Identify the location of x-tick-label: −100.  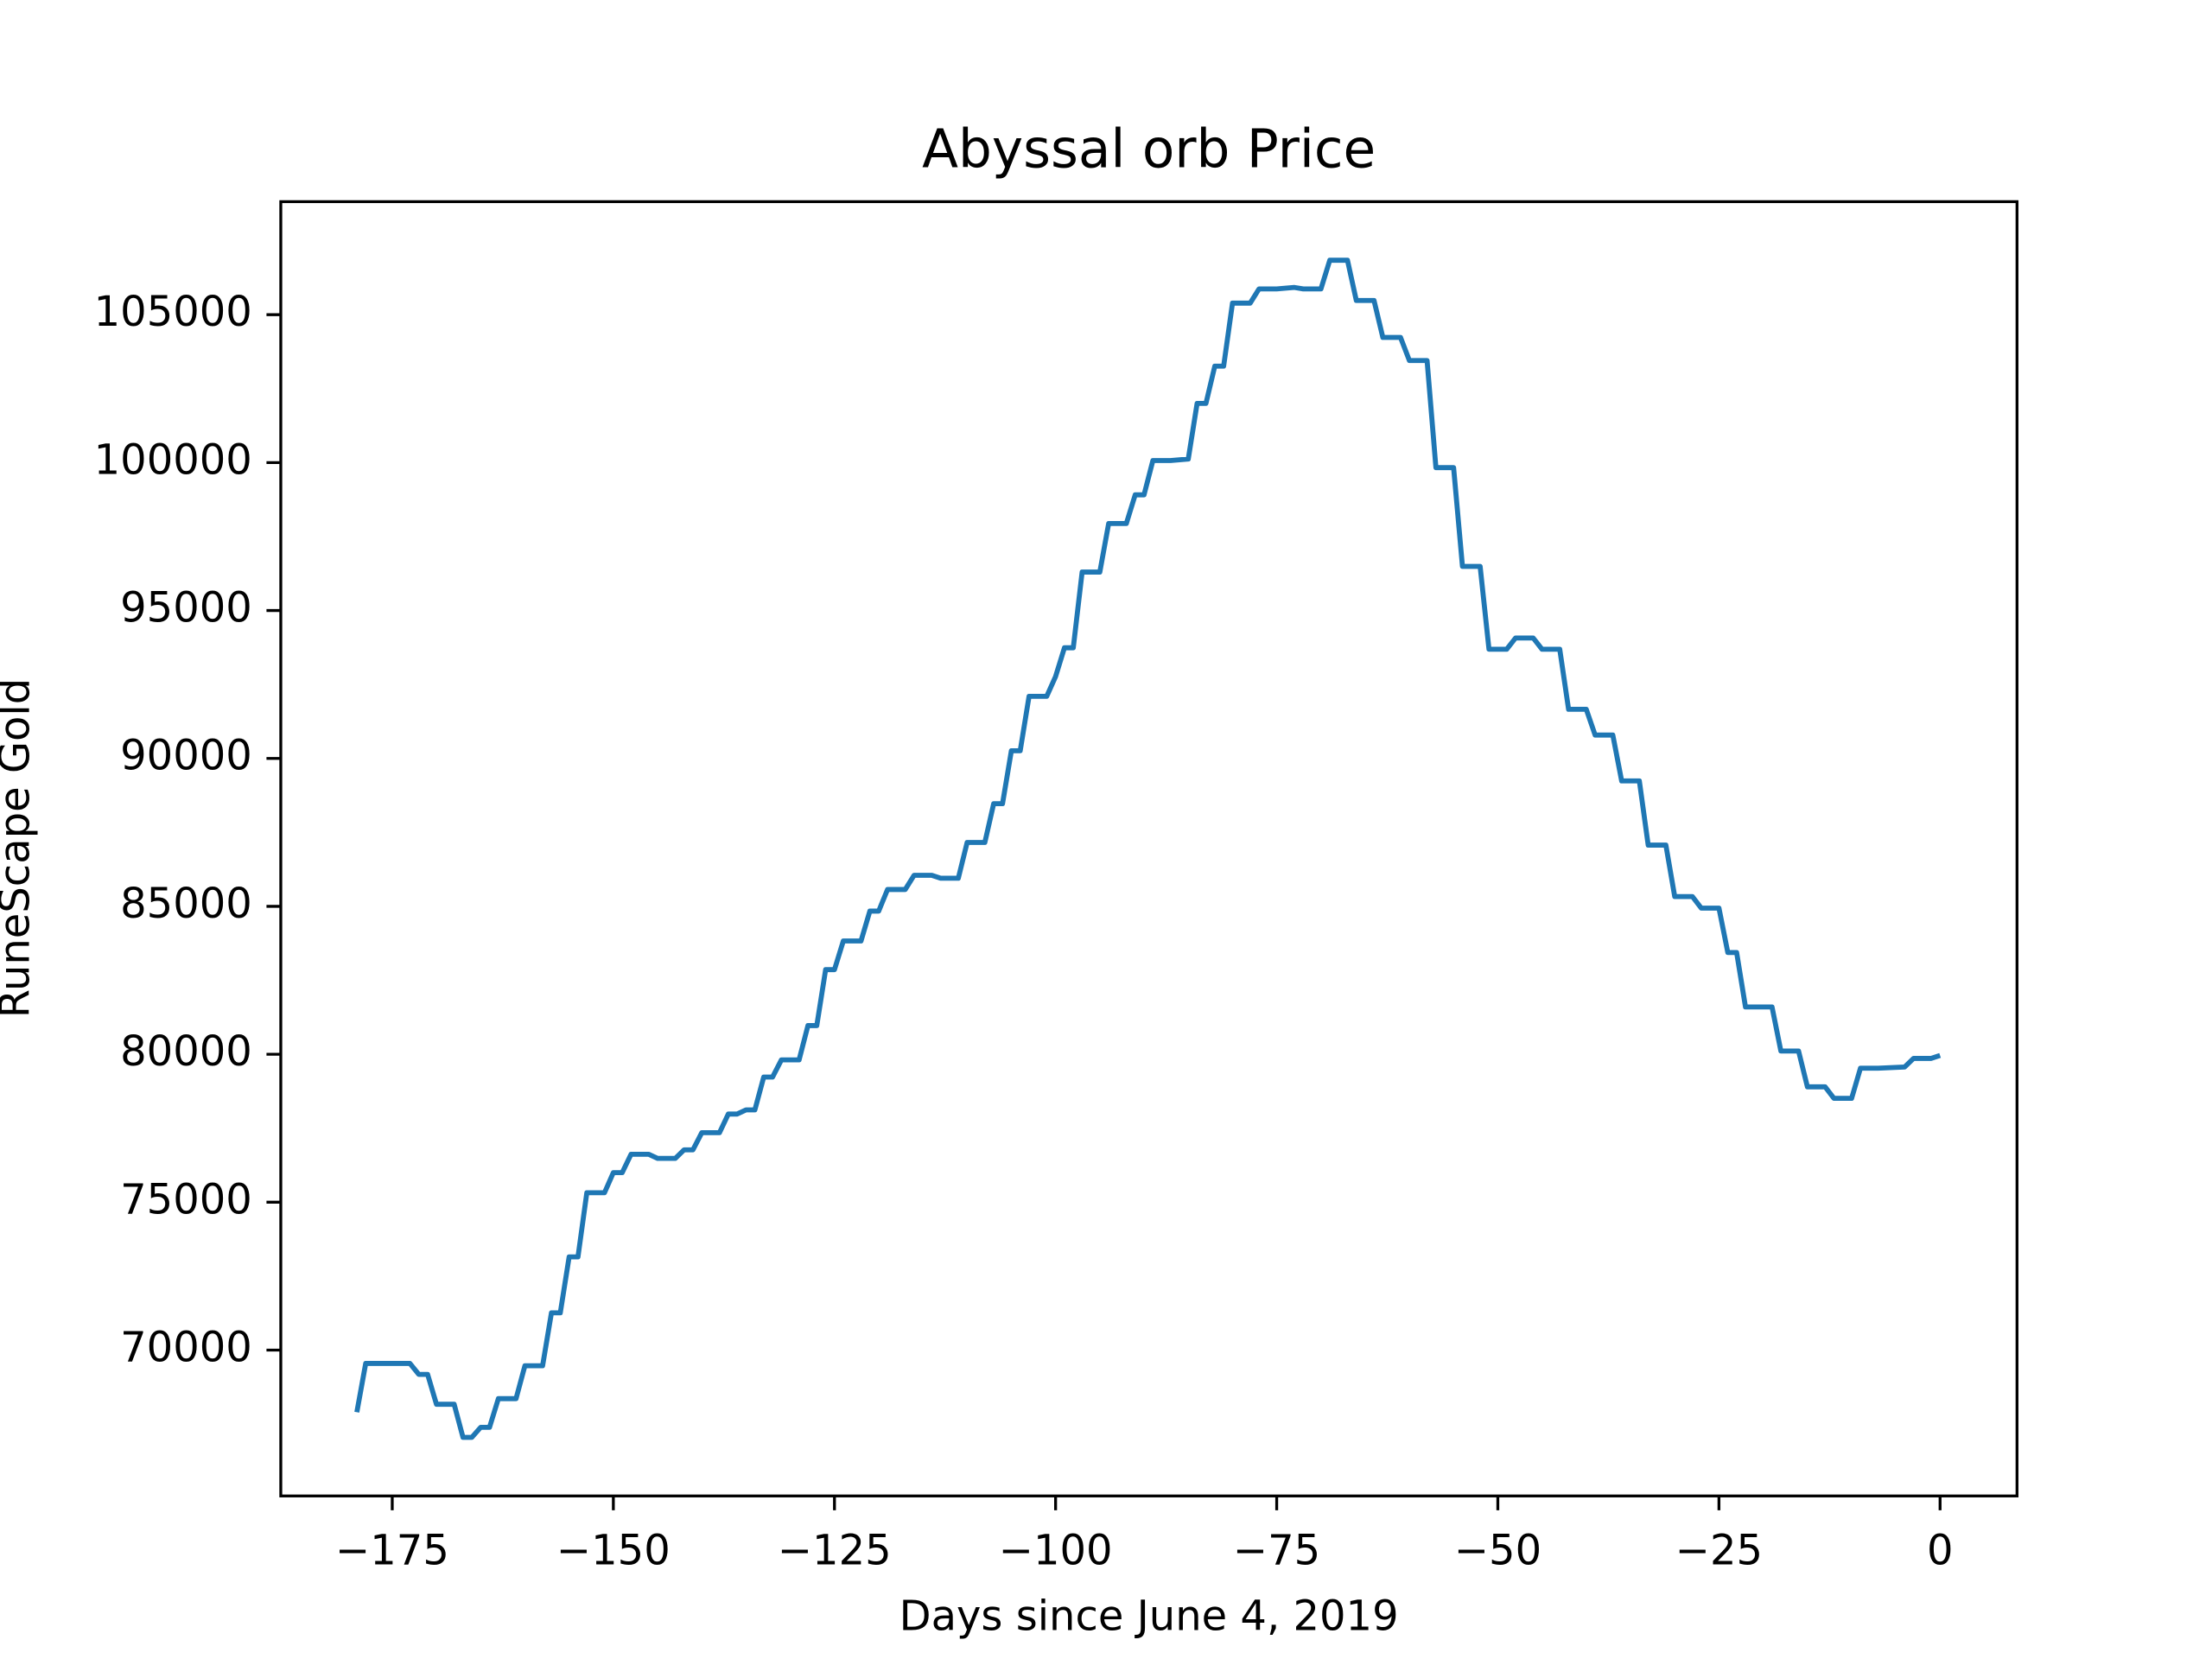
(1056, 1551).